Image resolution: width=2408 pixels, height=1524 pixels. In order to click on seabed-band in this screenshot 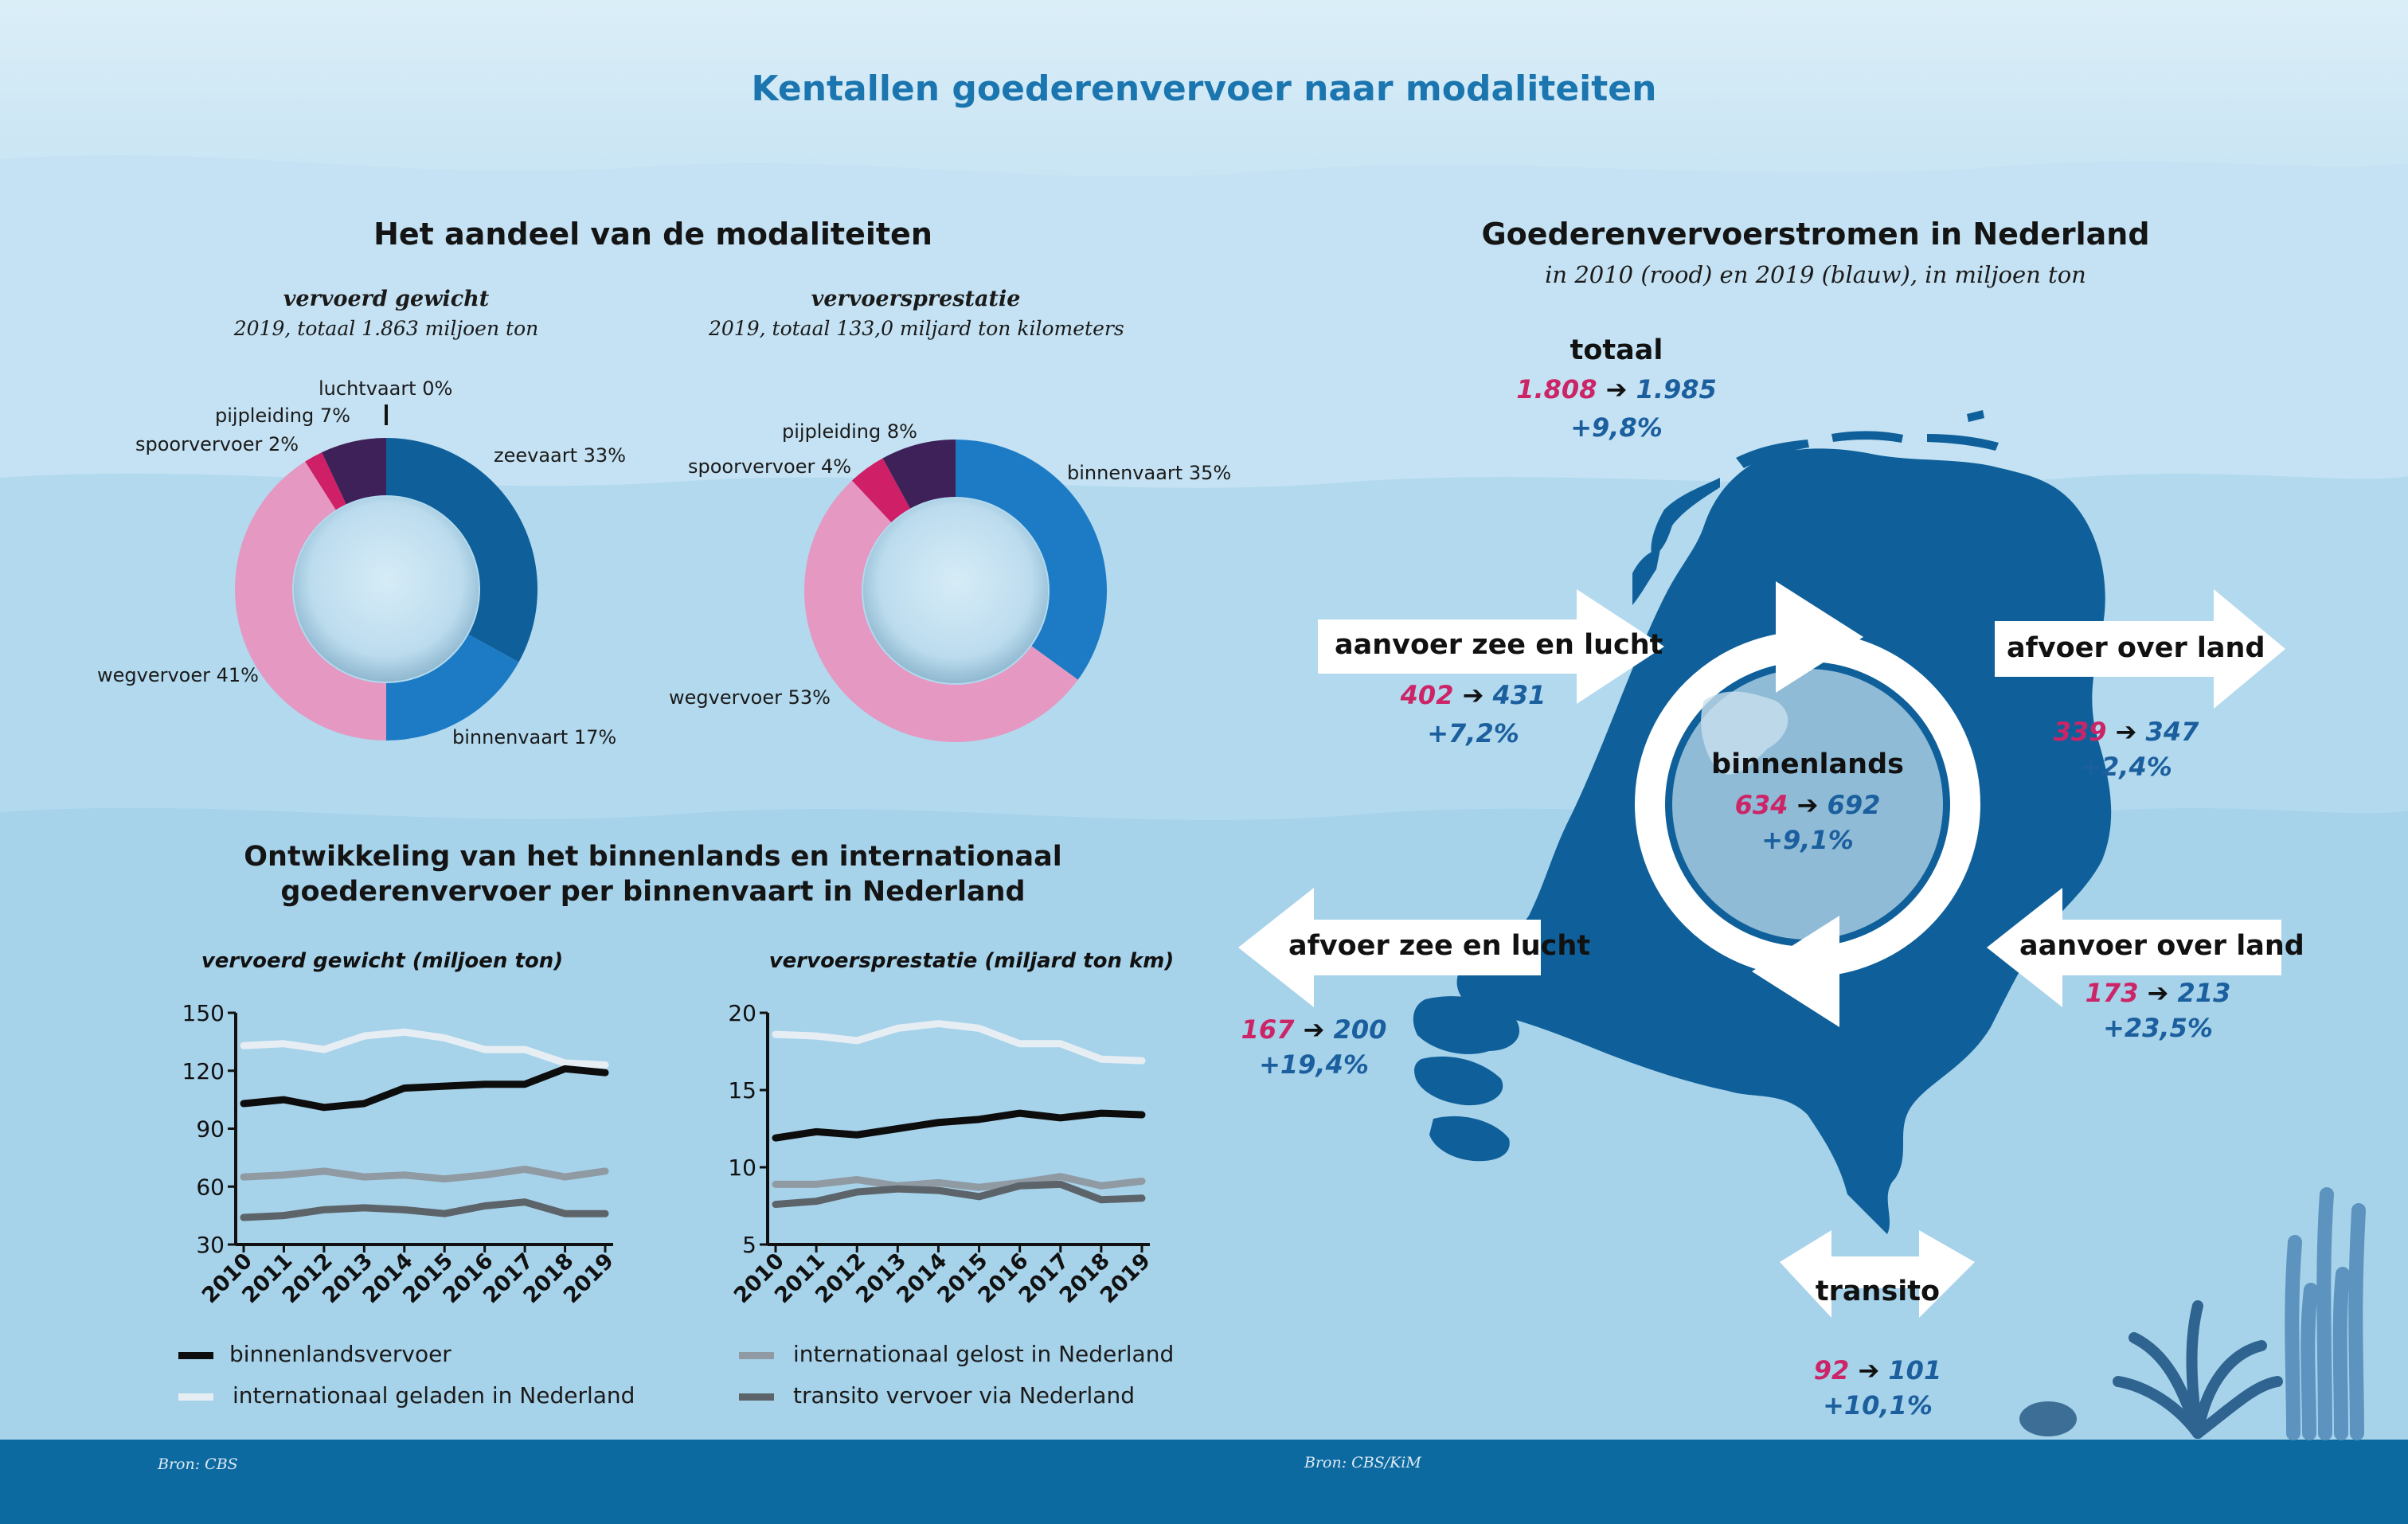, I will do `click(1204, 1482)`.